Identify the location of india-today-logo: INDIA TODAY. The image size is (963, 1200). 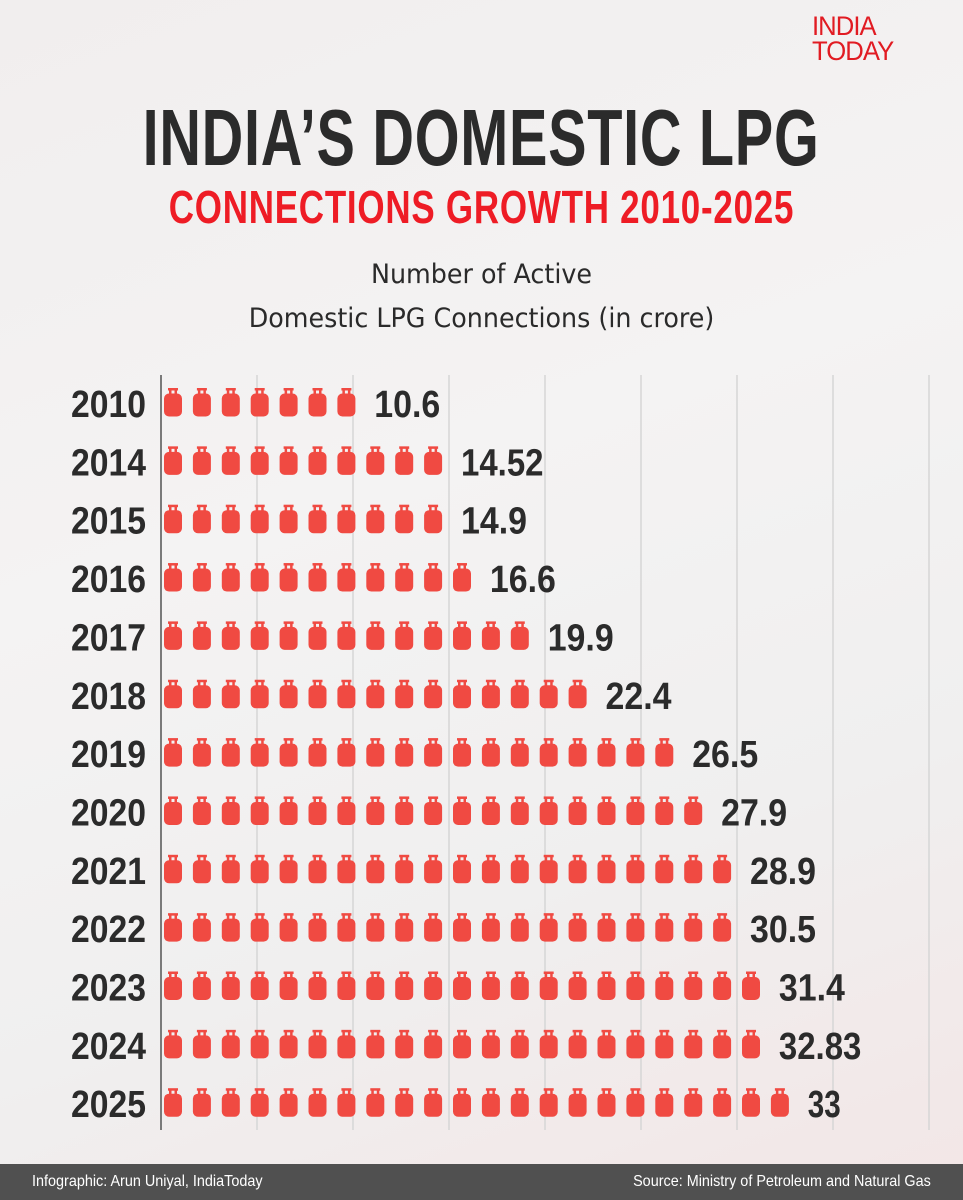
(855, 38).